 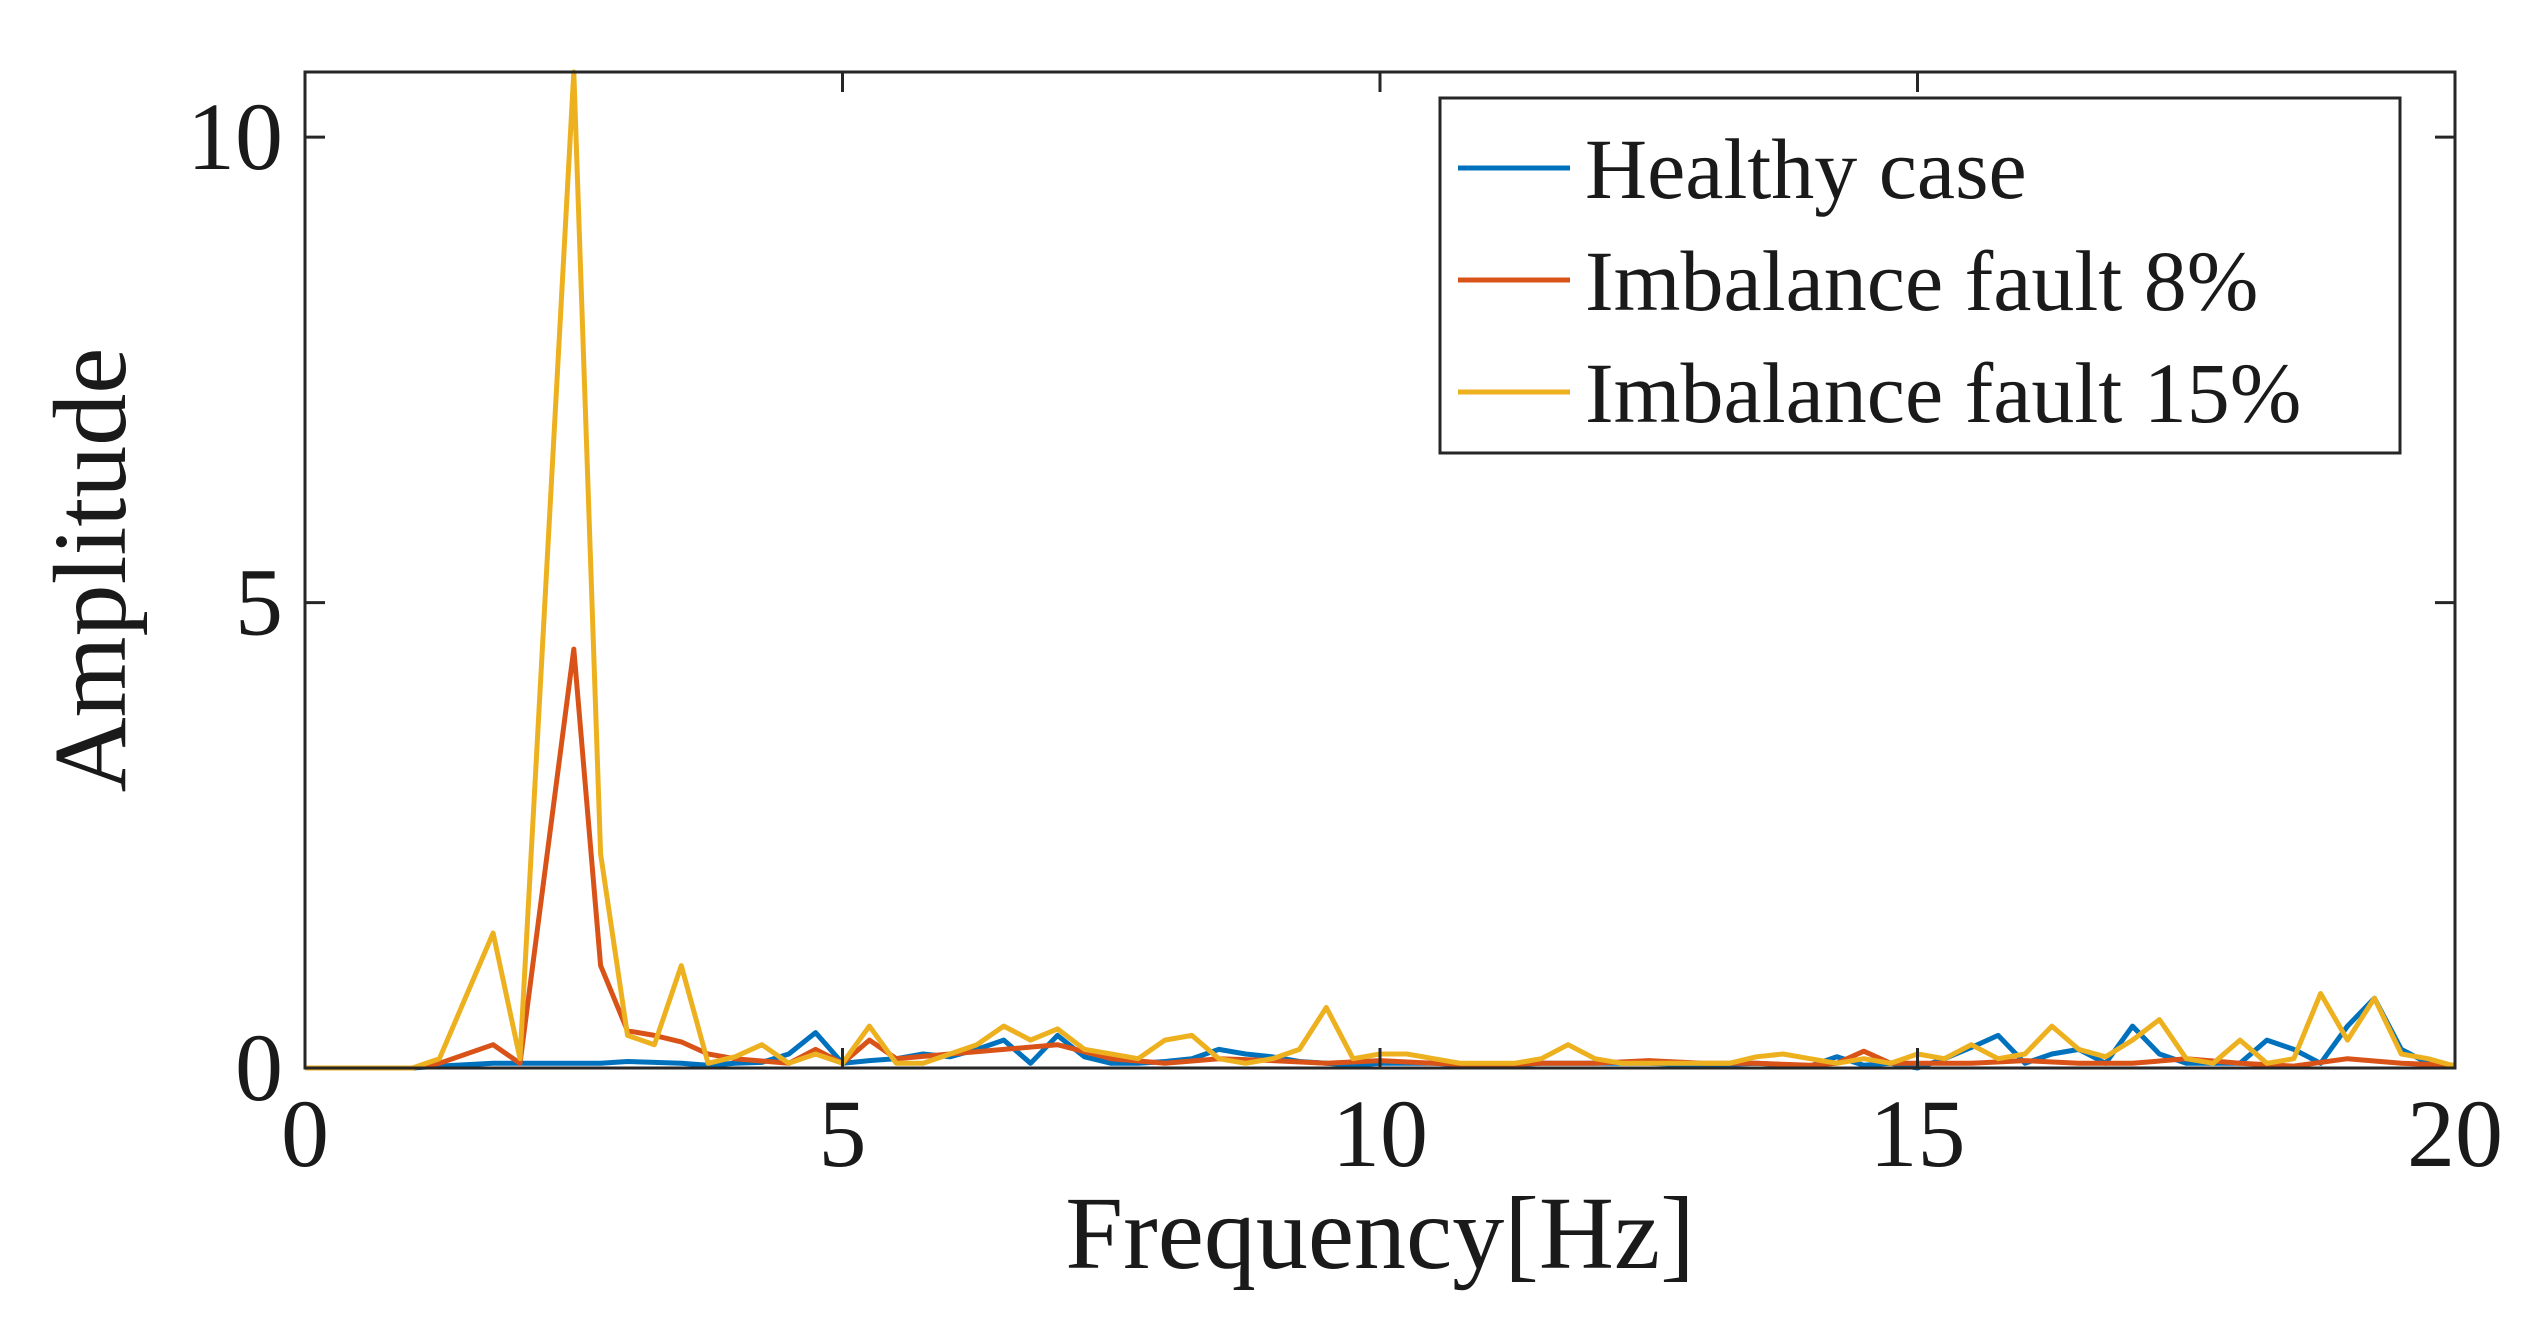 What do you see at coordinates (235, 136) in the screenshot?
I see `y-tick-label: 10` at bounding box center [235, 136].